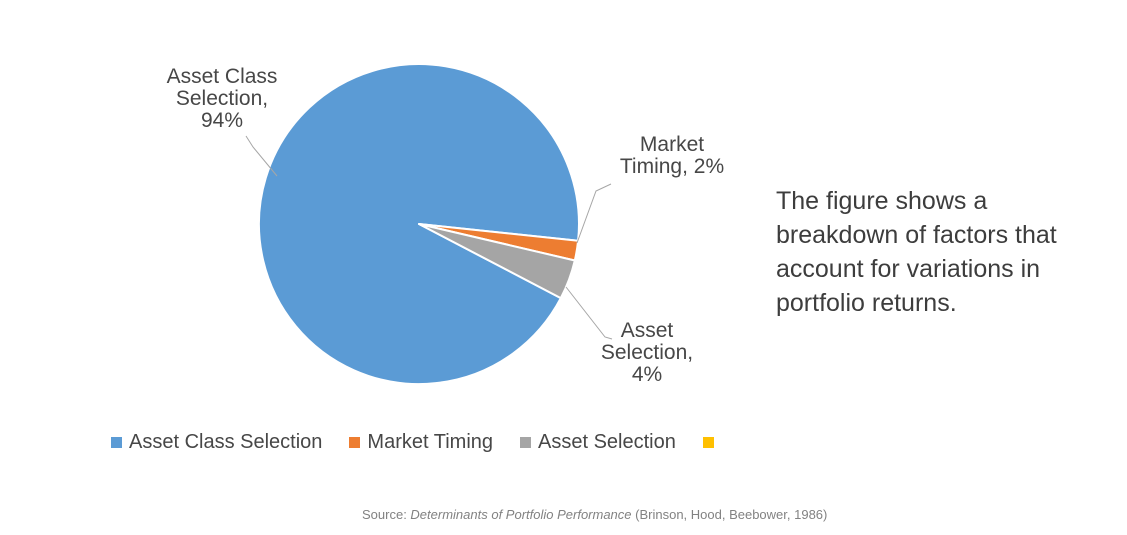  Describe the element at coordinates (226, 442) in the screenshot. I see `legend-label: Asset Class Selection` at that location.